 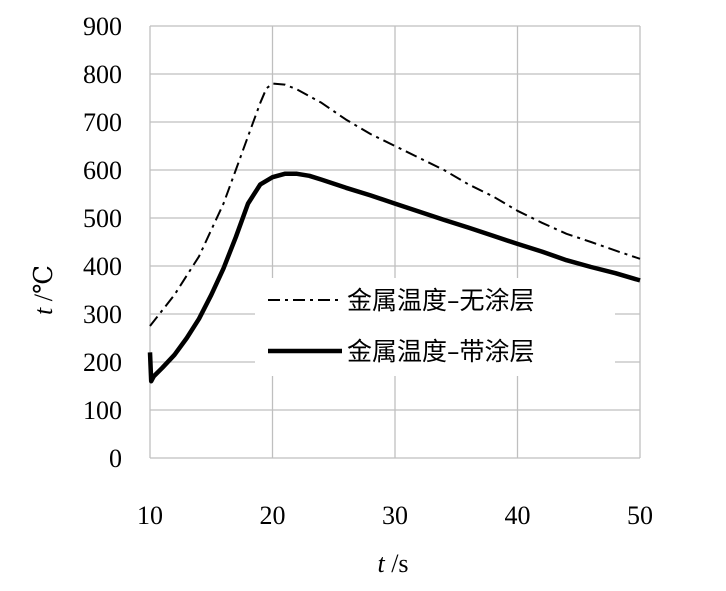 What do you see at coordinates (397, 563) in the screenshot?
I see `x-axis-title-unit: /s` at bounding box center [397, 563].